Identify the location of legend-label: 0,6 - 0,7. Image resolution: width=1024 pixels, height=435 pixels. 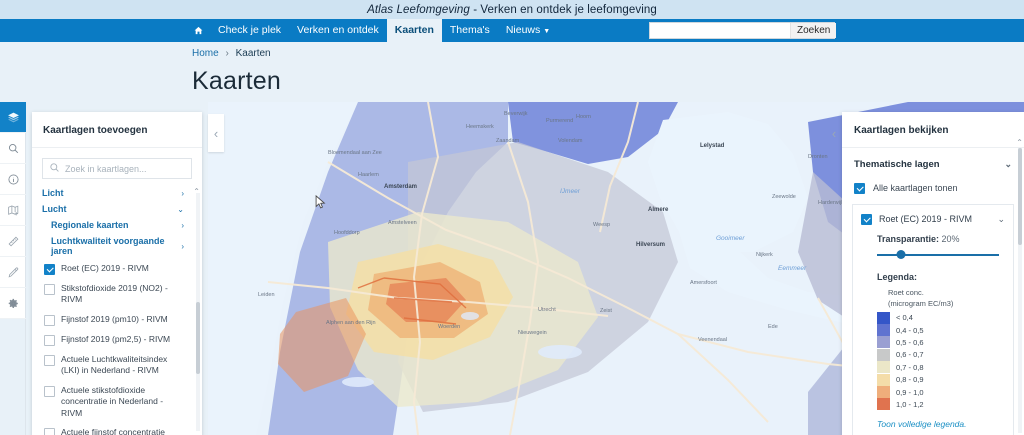
(910, 355).